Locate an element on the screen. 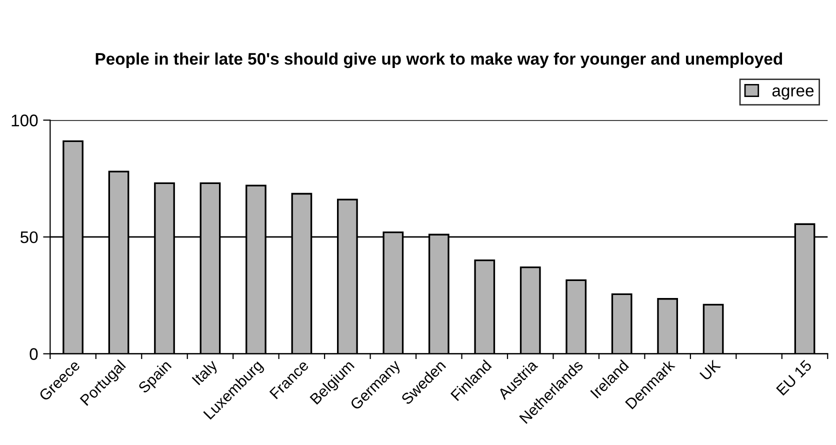  y-tick-label: 100 is located at coordinates (25, 120).